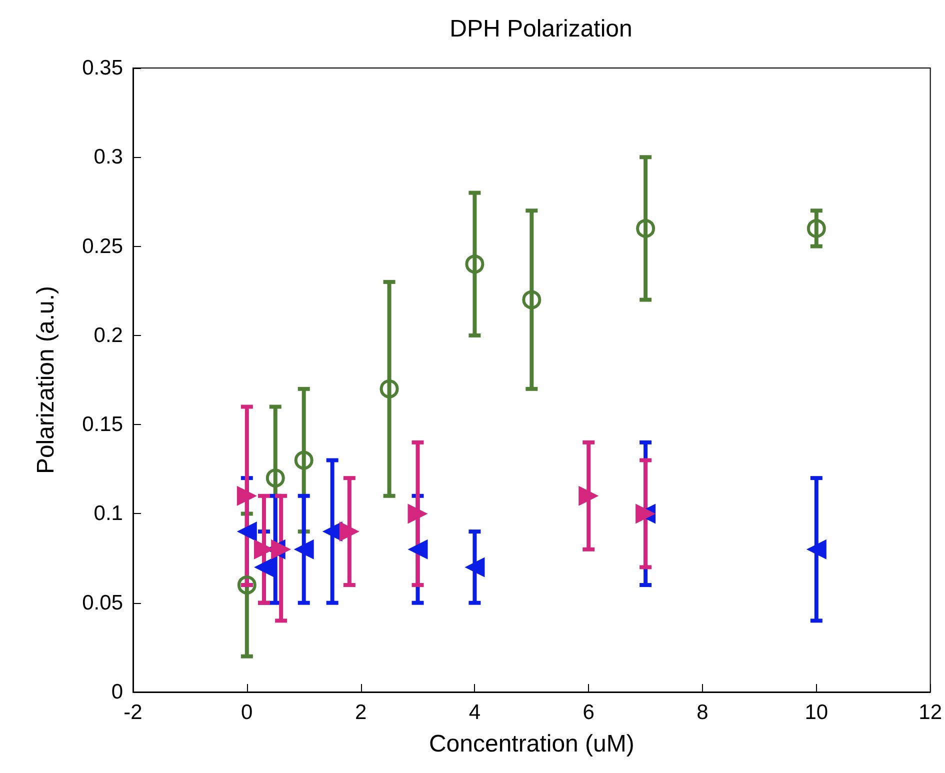 The width and height of the screenshot is (945, 773). What do you see at coordinates (108, 157) in the screenshot?
I see `y-tick-label: 0.3` at bounding box center [108, 157].